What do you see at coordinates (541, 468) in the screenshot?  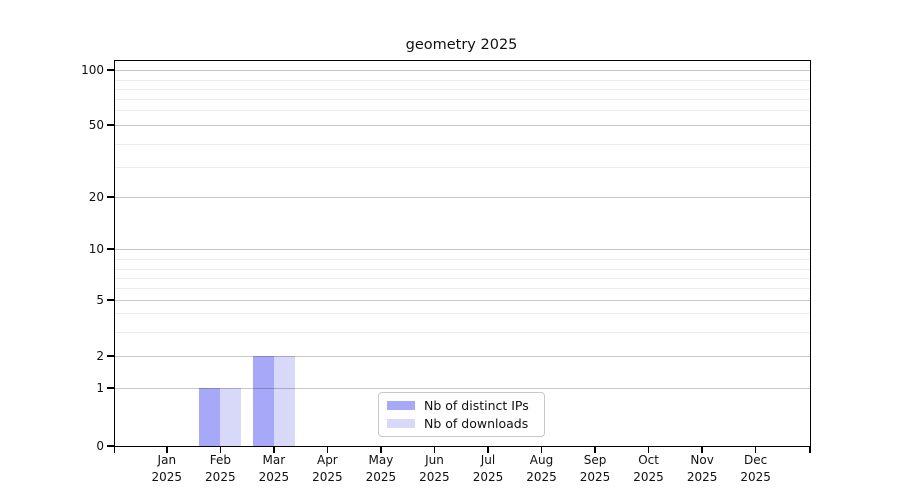 I see `x-tick-label: Aug 2025` at bounding box center [541, 468].